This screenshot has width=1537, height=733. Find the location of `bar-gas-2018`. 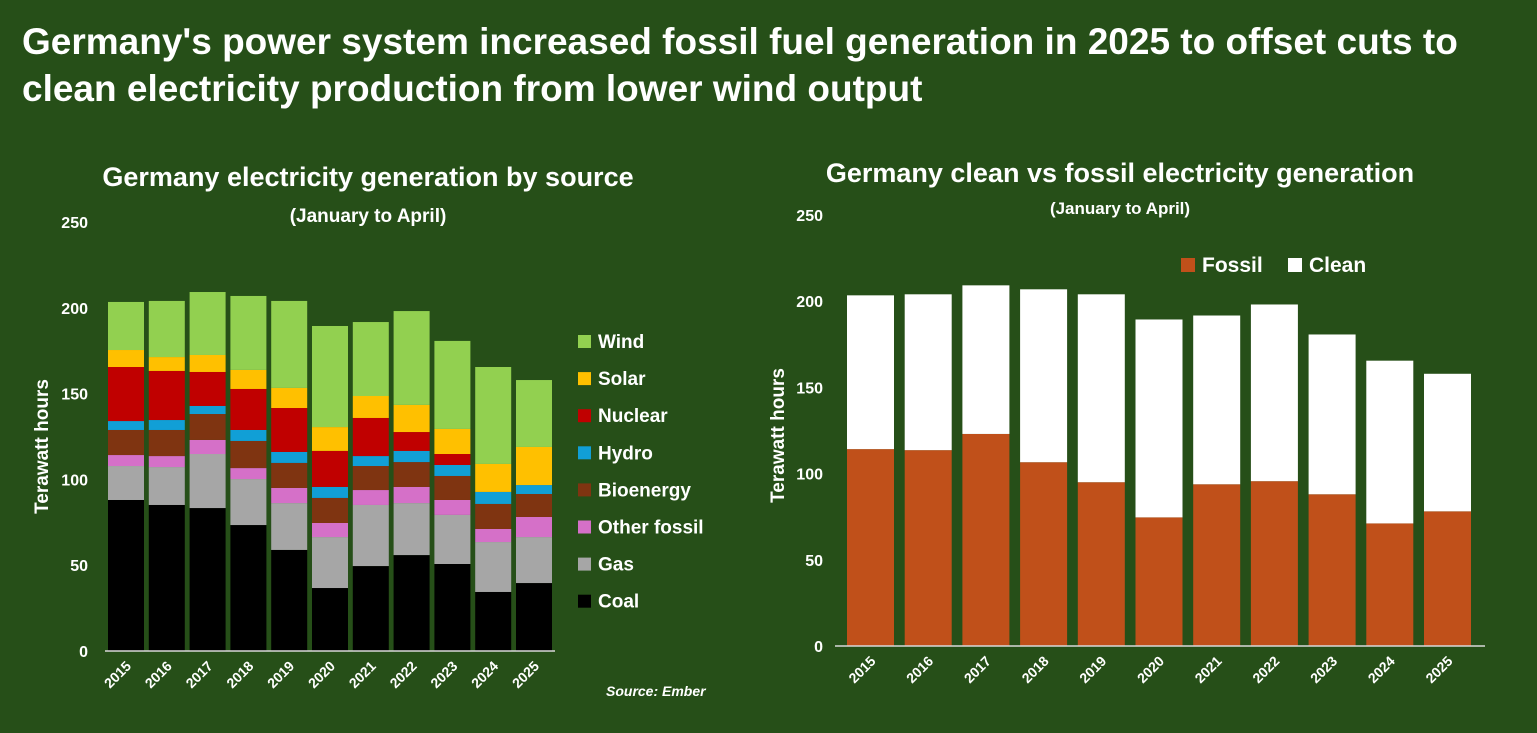

bar-gas-2018 is located at coordinates (248, 502).